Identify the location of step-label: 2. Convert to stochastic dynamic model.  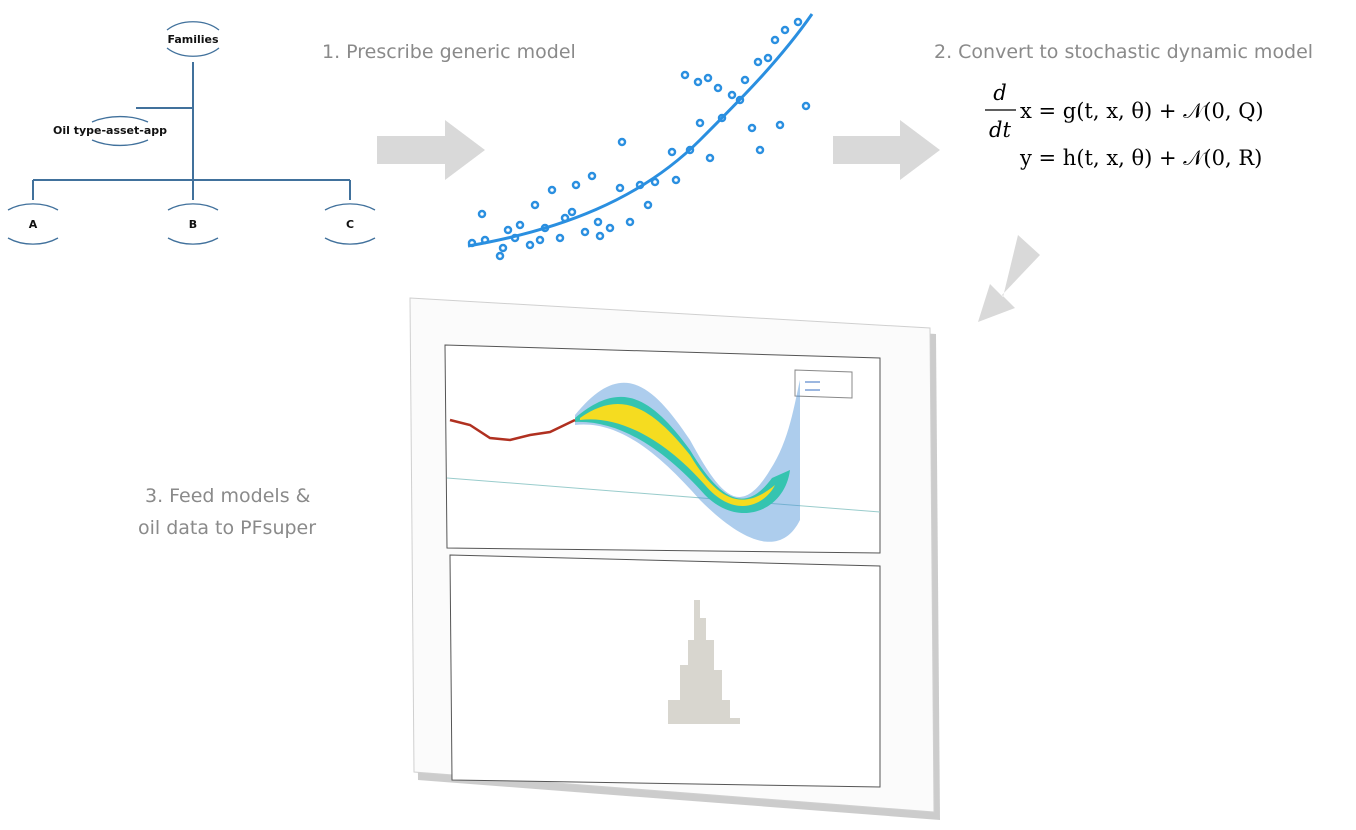
(1123, 52).